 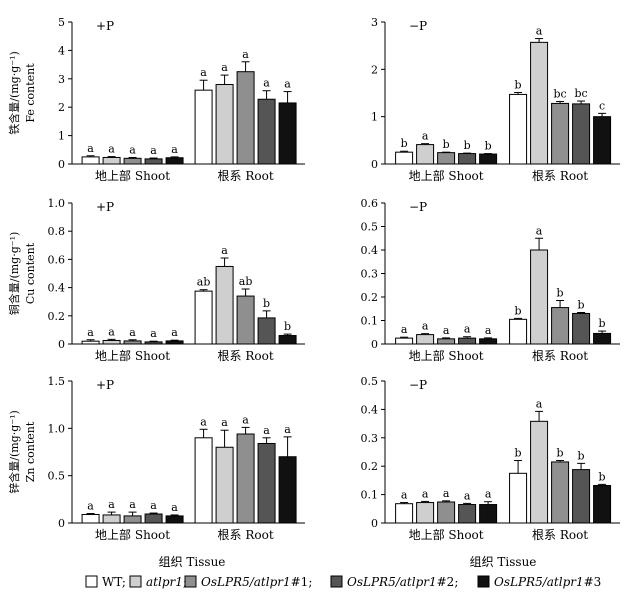 I want to click on panel-title: +P, so click(x=105, y=26).